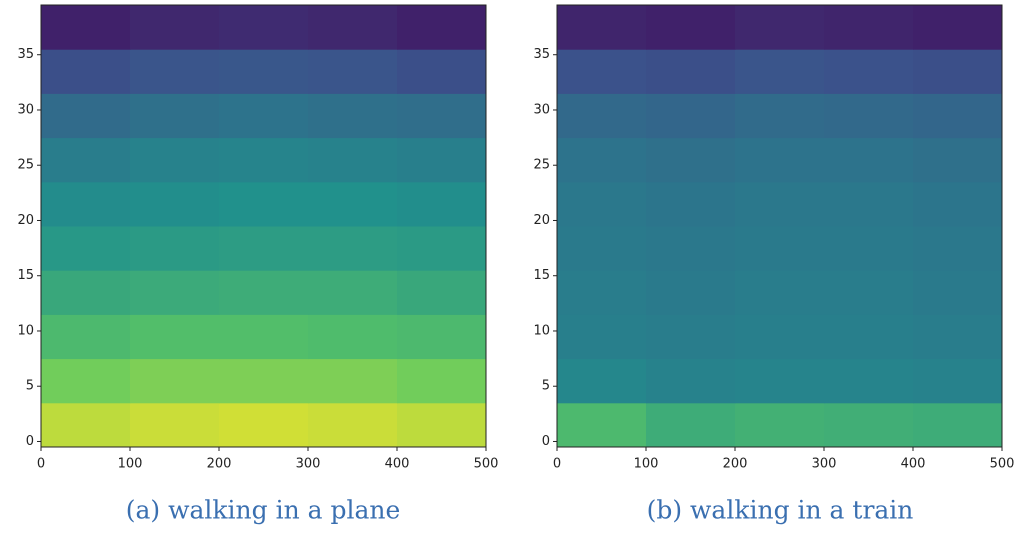 The height and width of the screenshot is (539, 1018). I want to click on y-tick-label: 15, so click(25, 275).